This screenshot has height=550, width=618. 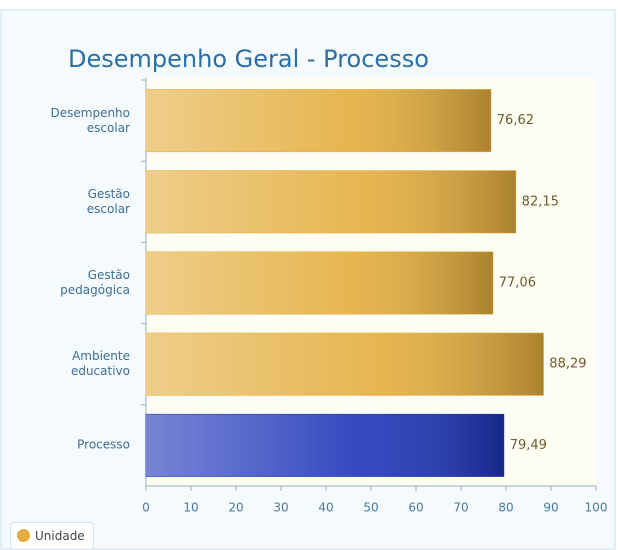 What do you see at coordinates (190, 508) in the screenshot?
I see `x-tick-label: 10` at bounding box center [190, 508].